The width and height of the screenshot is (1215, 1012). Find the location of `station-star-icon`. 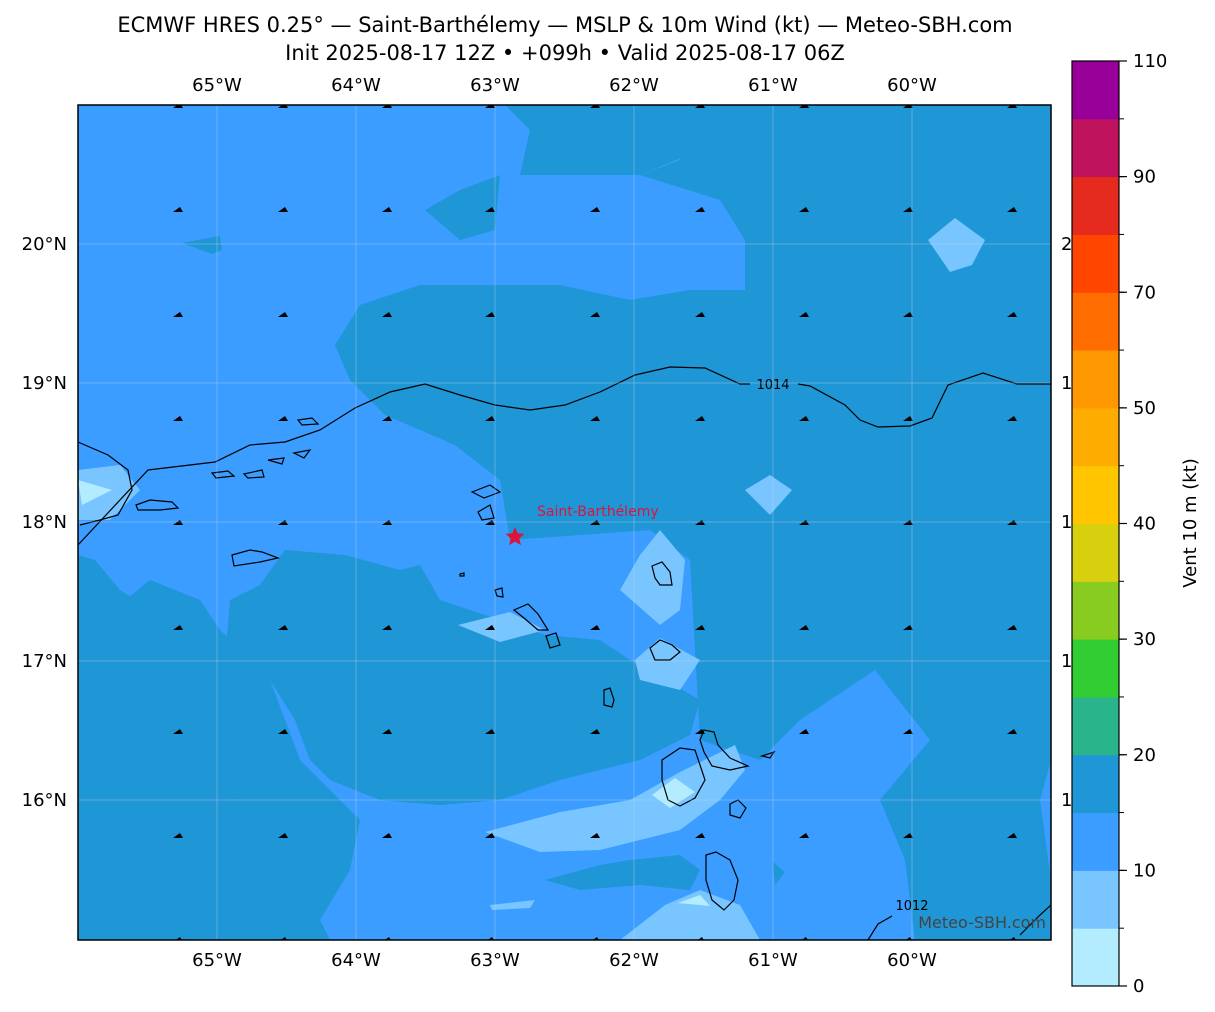

station-star-icon is located at coordinates (515, 536).